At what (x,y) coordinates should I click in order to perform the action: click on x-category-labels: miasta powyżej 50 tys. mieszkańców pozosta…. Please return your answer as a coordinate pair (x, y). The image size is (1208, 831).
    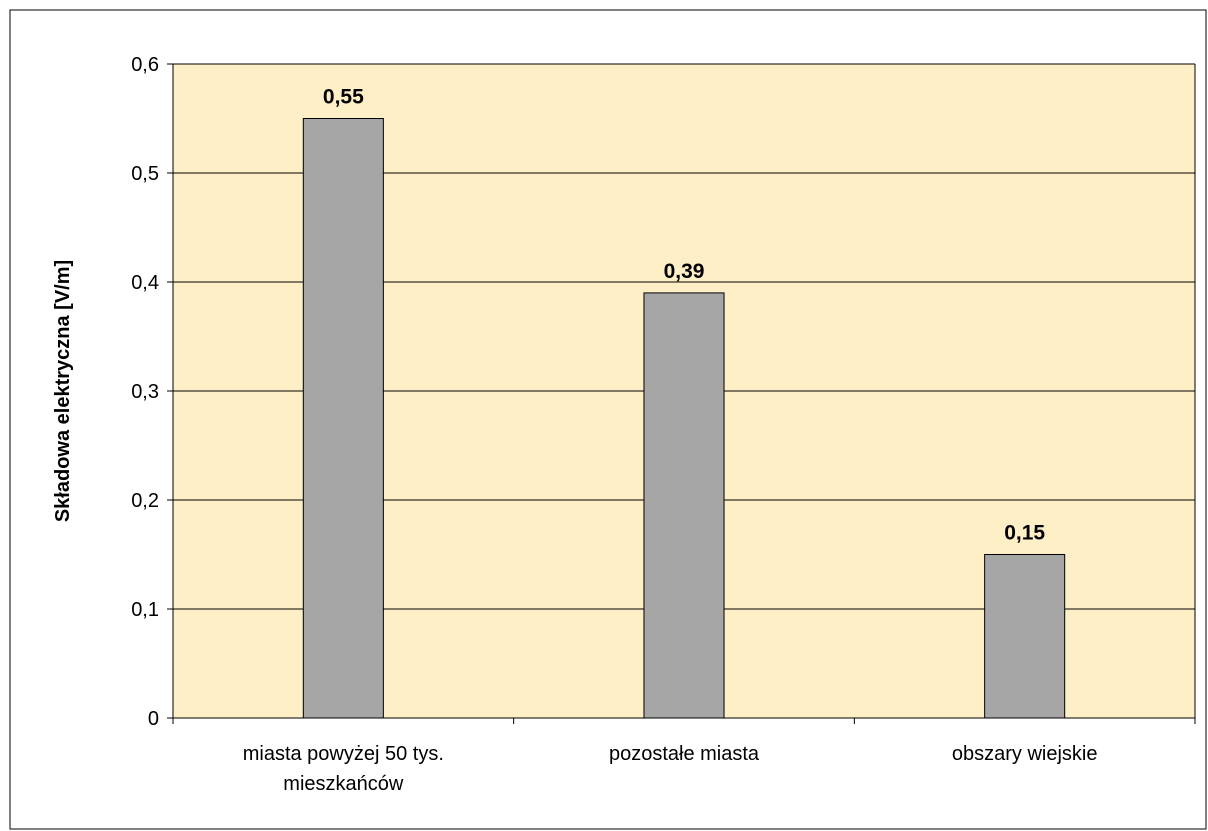
    Looking at the image, I should click on (670, 769).